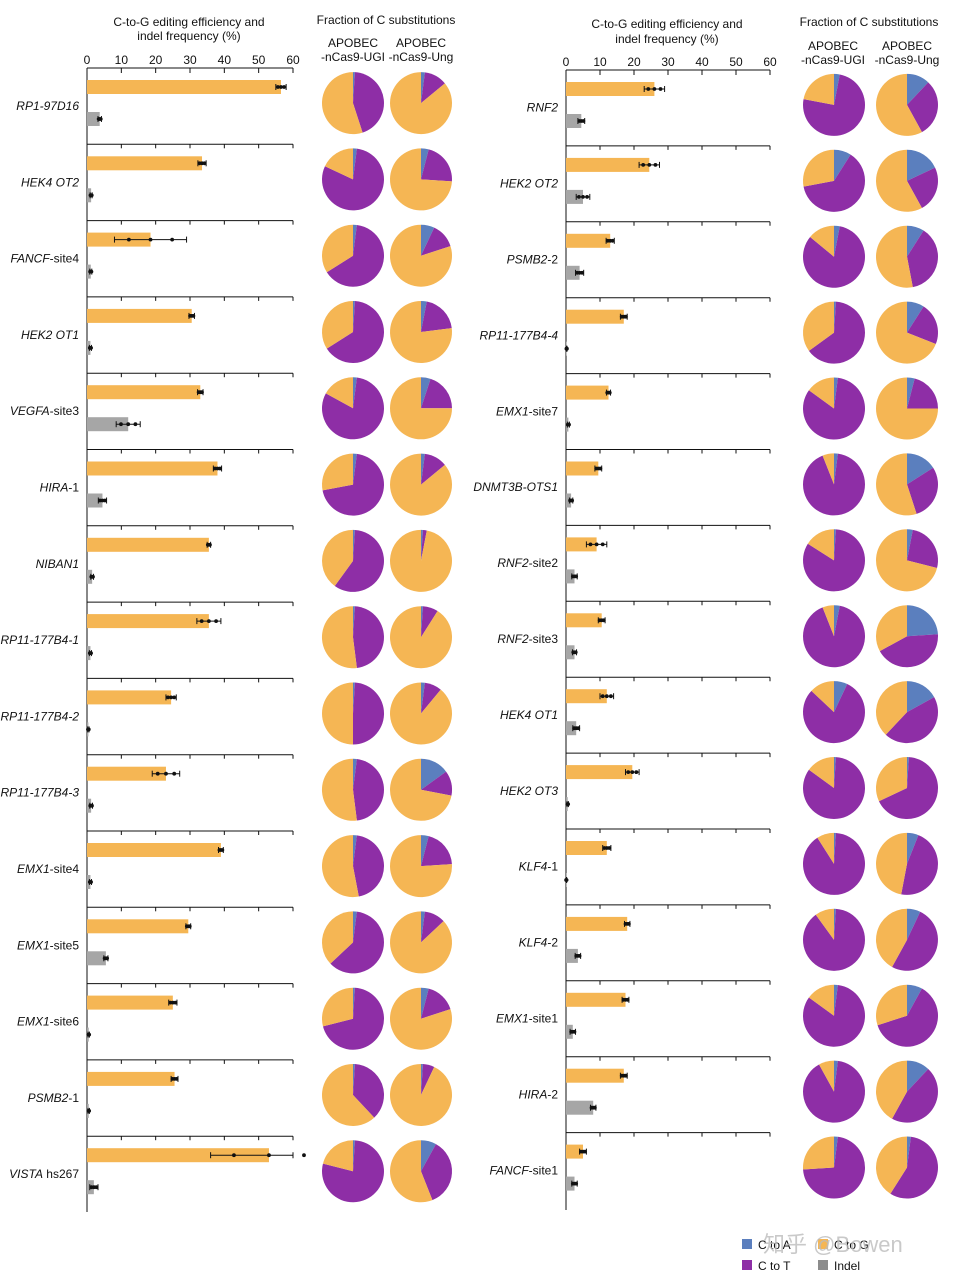 Image resolution: width=980 pixels, height=1284 pixels. What do you see at coordinates (420, 560) in the screenshot?
I see `left-site-7-pie-ung-slice-c-to-g` at bounding box center [420, 560].